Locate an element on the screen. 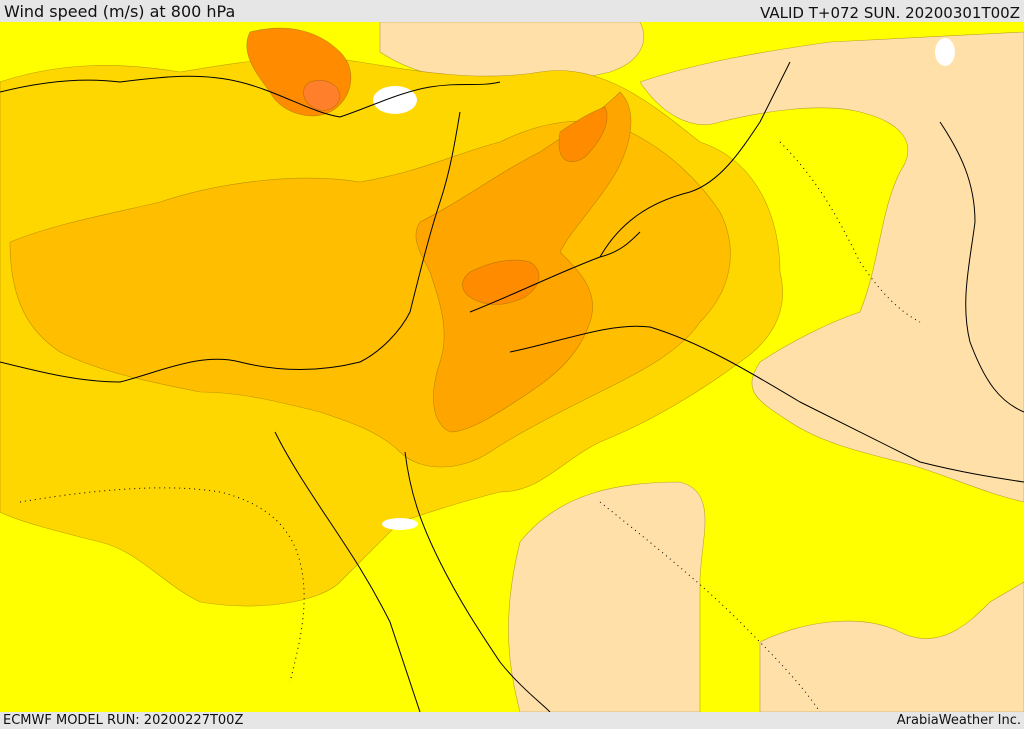 Image resolution: width=1024 pixels, height=729 pixels. coast-red-sea-east is located at coordinates (477, 581).